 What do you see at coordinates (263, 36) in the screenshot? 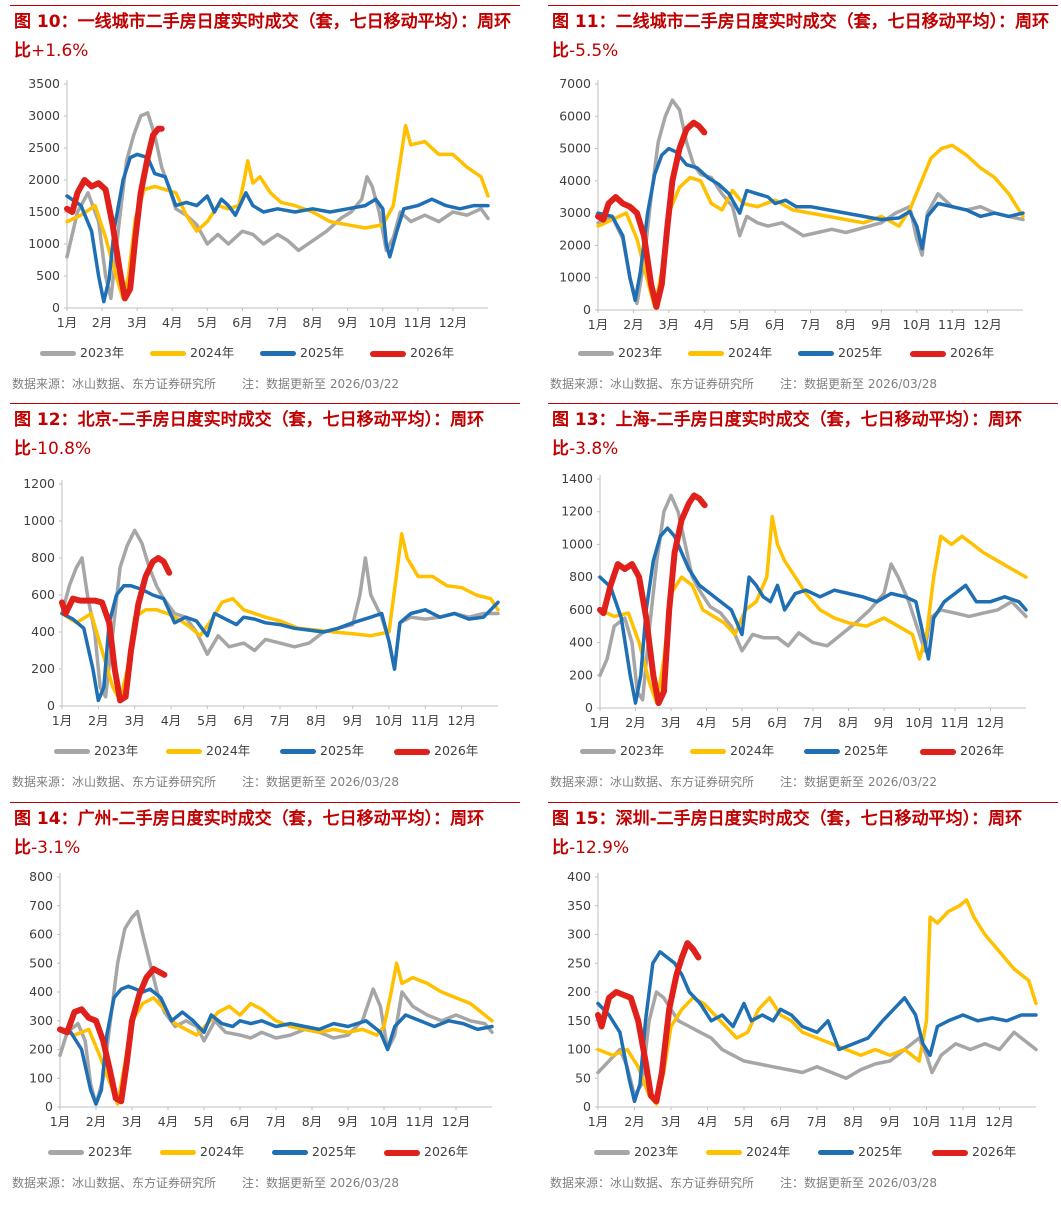
I see `panel-title: 图 10：一线城市二手房日度实时成交（套，七日移动平均）：周环比+1.6%` at bounding box center [263, 36].